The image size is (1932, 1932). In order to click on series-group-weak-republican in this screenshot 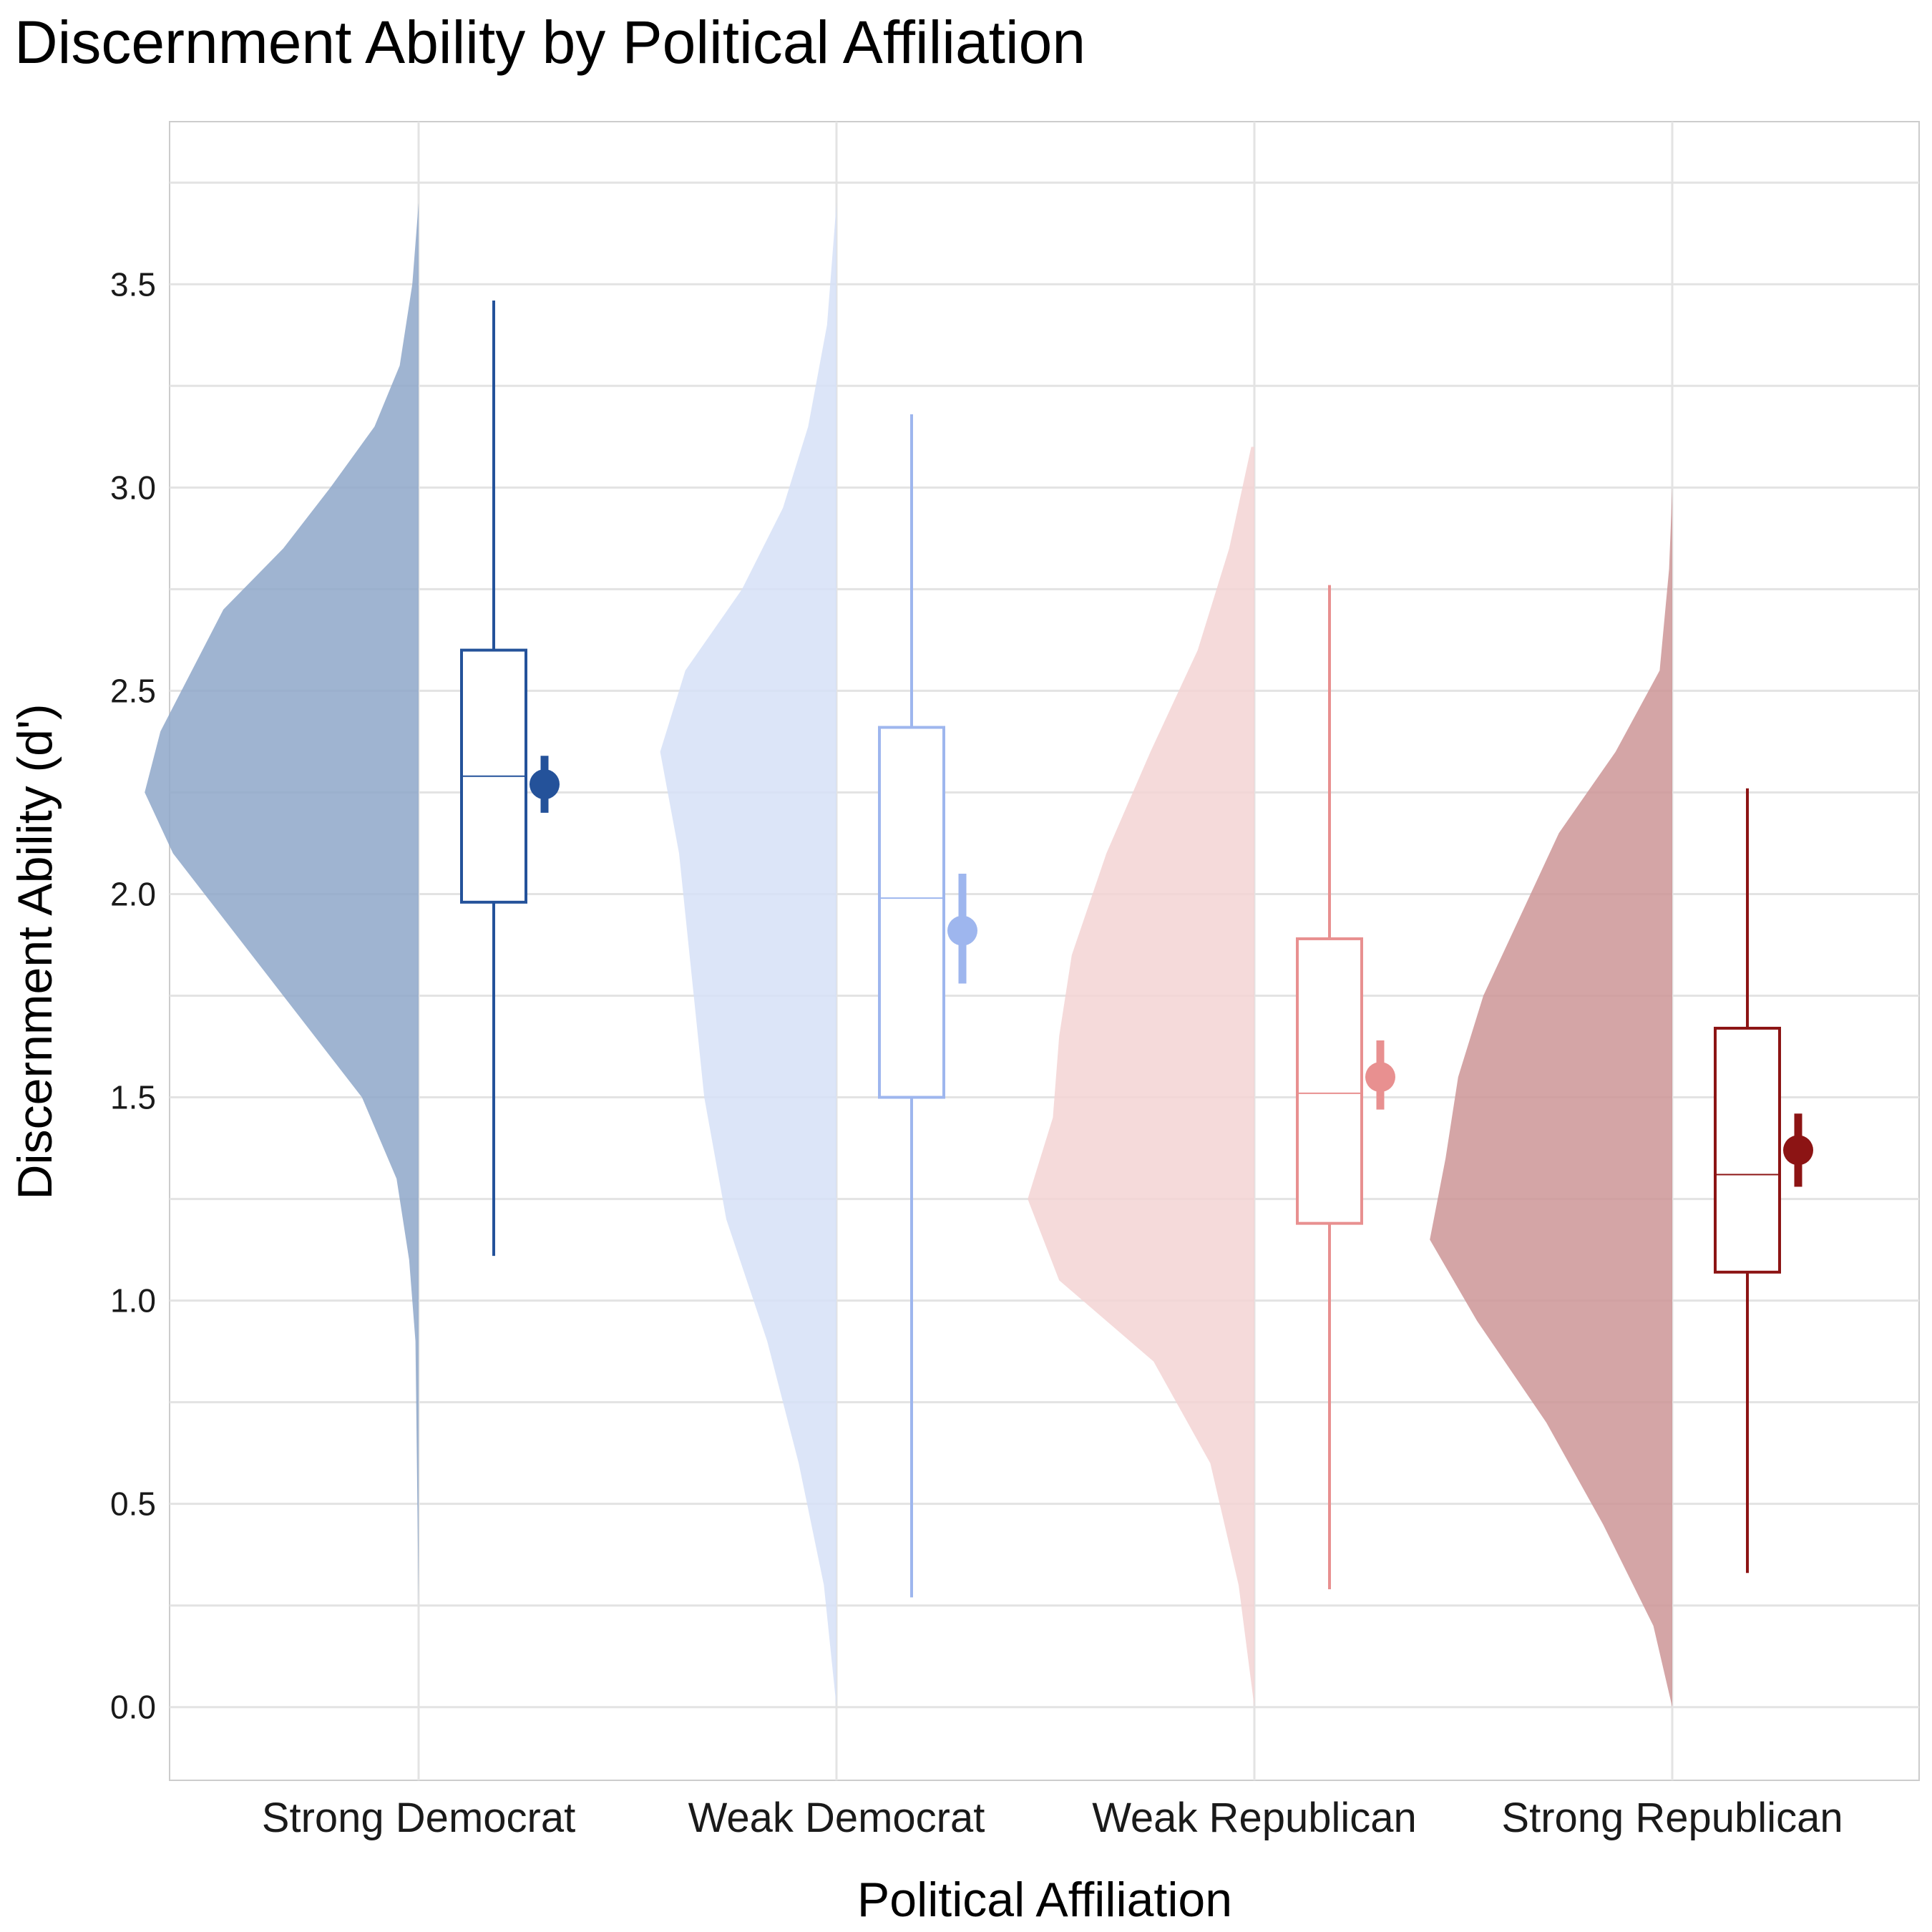, I will do `click(1211, 1077)`.